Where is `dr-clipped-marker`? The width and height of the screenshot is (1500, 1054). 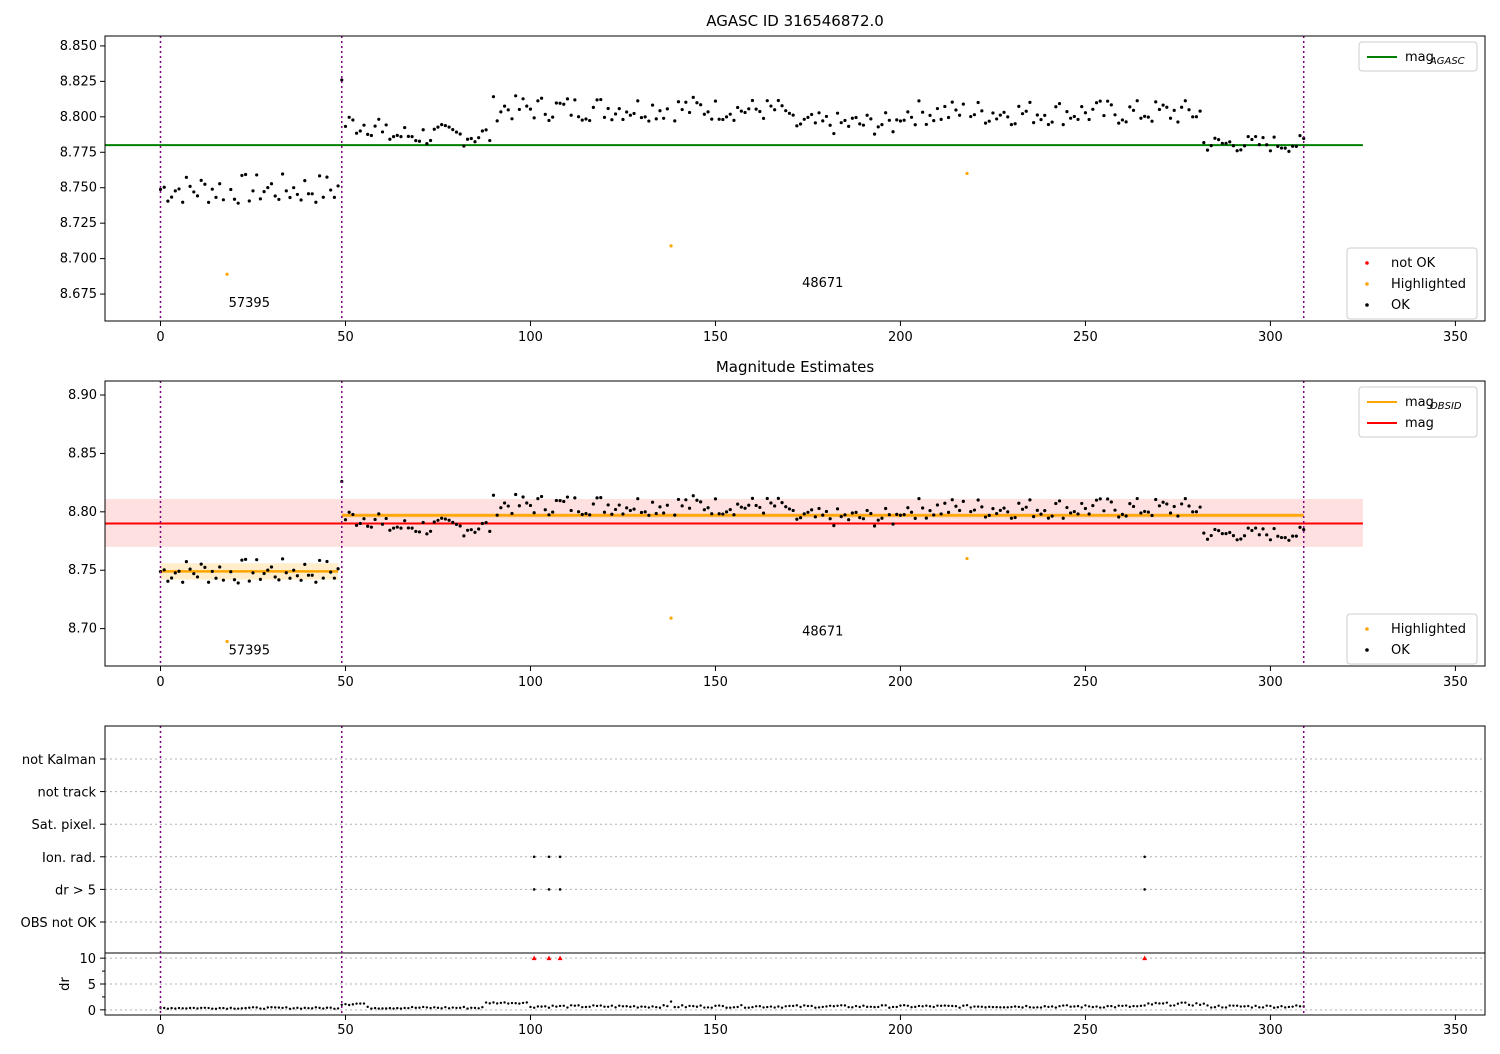 dr-clipped-marker is located at coordinates (1145, 958).